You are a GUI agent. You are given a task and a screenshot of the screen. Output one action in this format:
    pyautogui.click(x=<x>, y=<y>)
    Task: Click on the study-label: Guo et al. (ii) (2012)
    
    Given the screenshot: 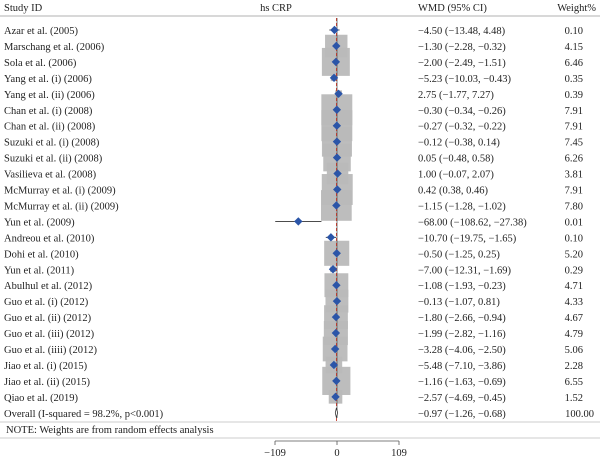 What is the action you would take?
    pyautogui.click(x=48, y=318)
    